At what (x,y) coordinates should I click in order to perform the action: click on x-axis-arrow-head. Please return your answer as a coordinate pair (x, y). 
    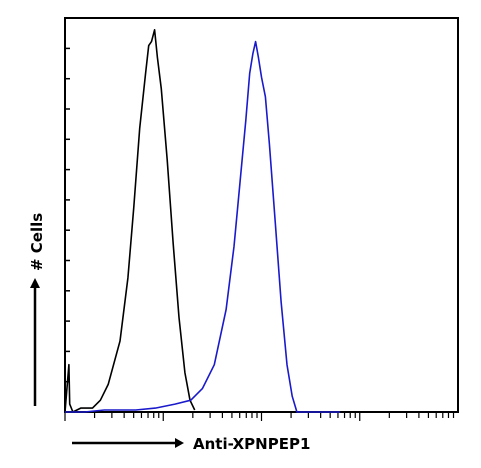
    Looking at the image, I should click on (179, 443).